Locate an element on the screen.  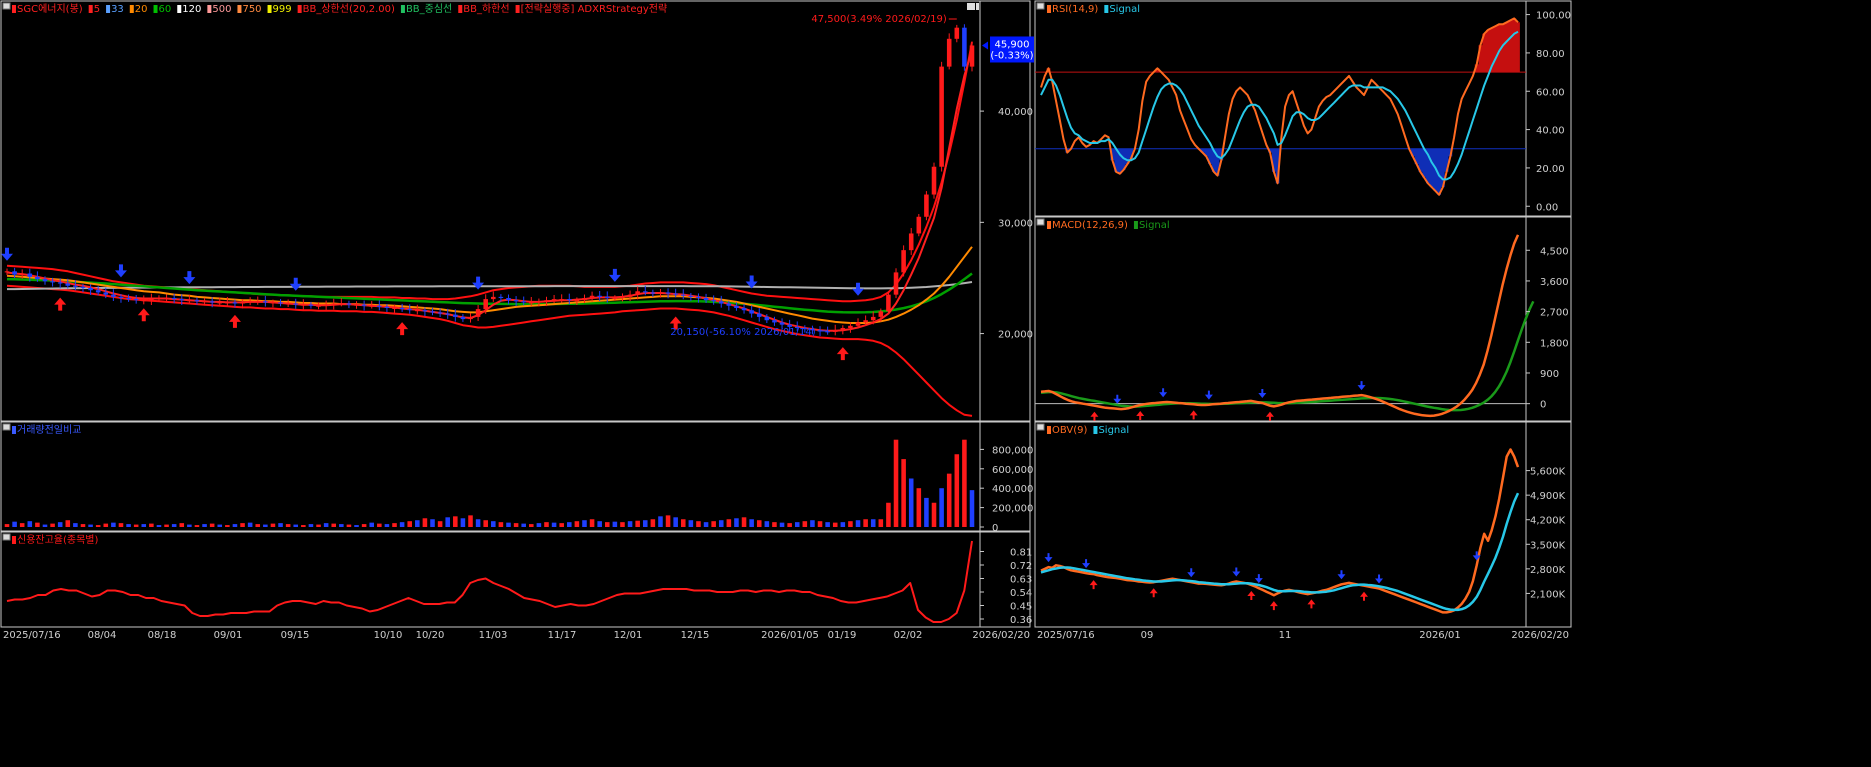
obv-panel-panel-menu-icon is located at coordinates (1040, 427).